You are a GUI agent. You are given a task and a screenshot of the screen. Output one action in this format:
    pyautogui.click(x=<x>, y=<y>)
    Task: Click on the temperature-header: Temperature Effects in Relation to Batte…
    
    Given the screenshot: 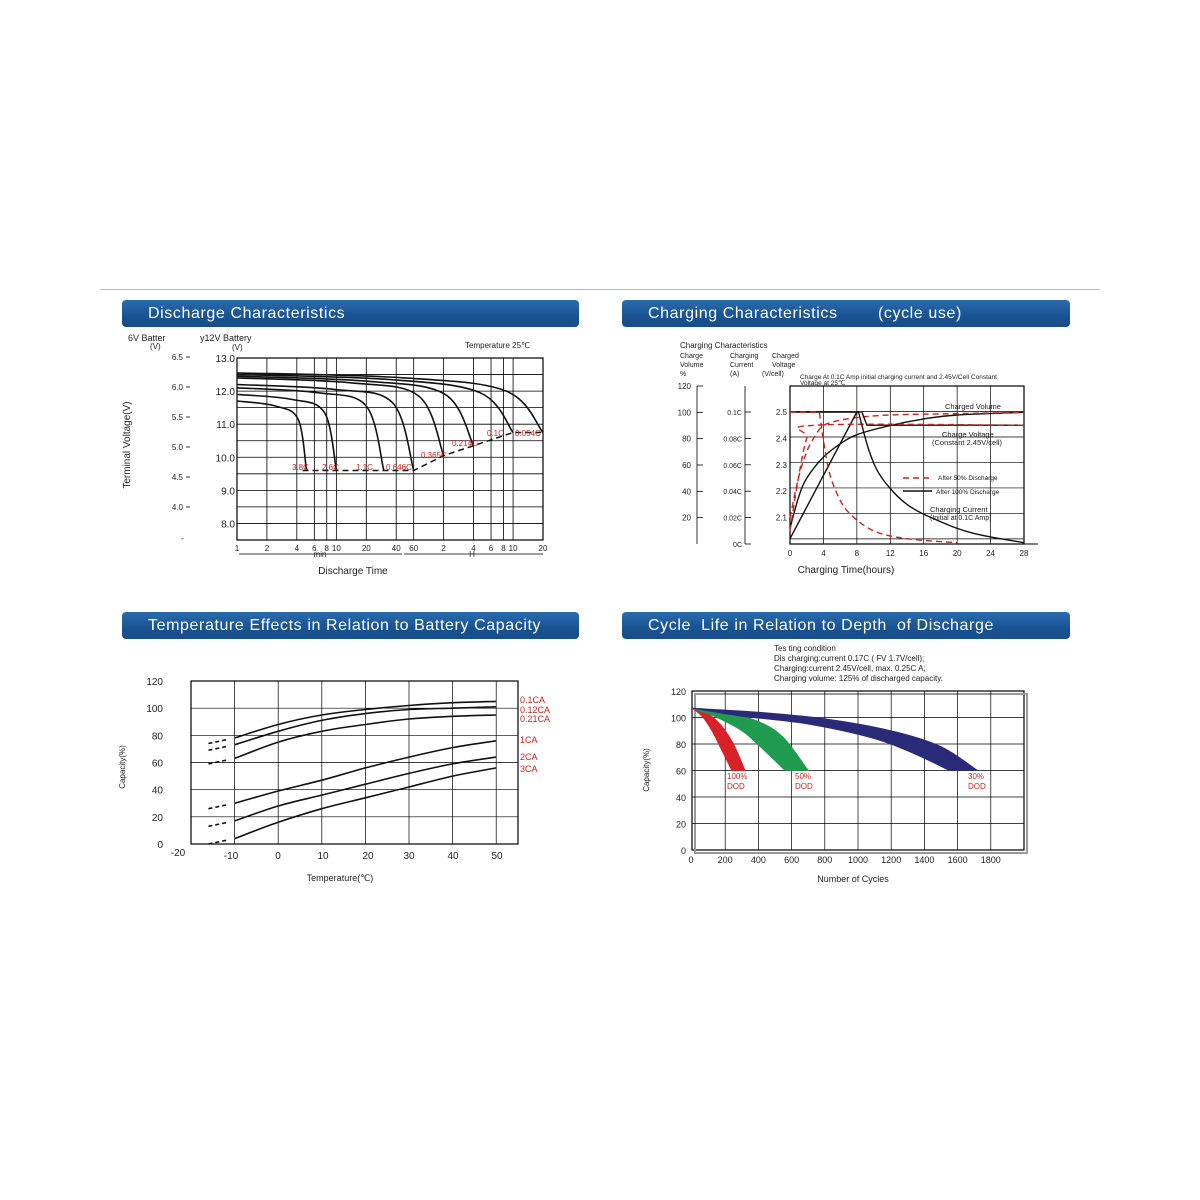 What is the action you would take?
    pyautogui.click(x=350, y=625)
    